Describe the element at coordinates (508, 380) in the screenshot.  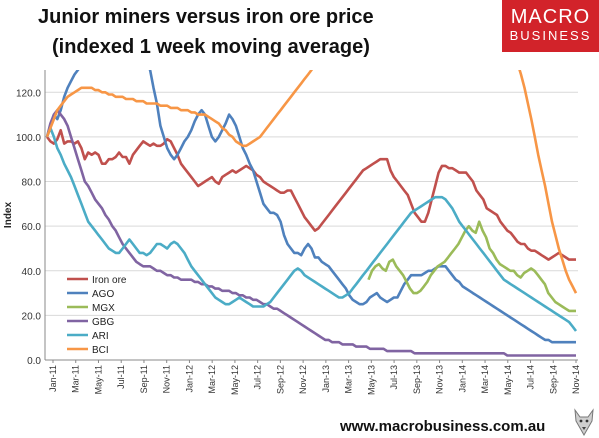
I see `x-tick-label: May-14` at that location.